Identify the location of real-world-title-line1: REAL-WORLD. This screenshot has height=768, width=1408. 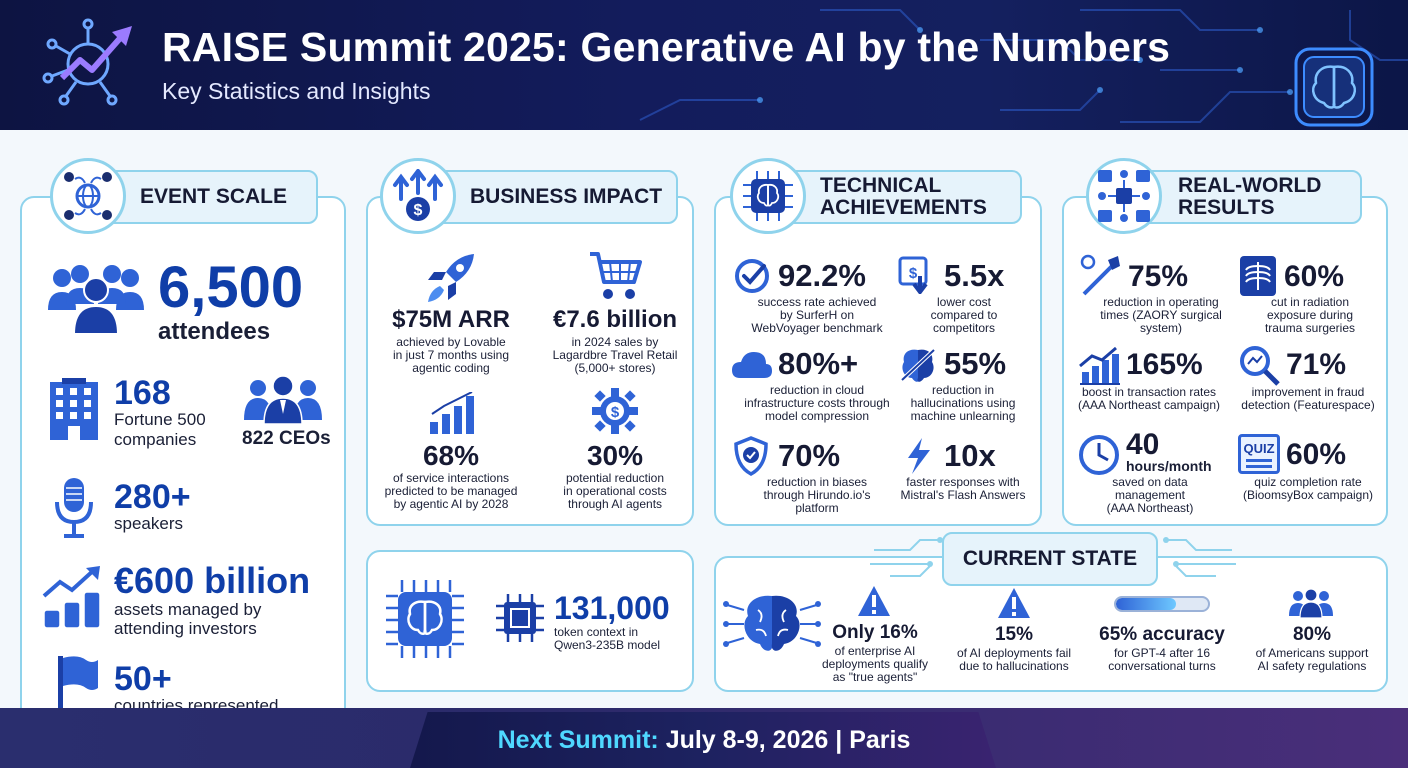
(1250, 185).